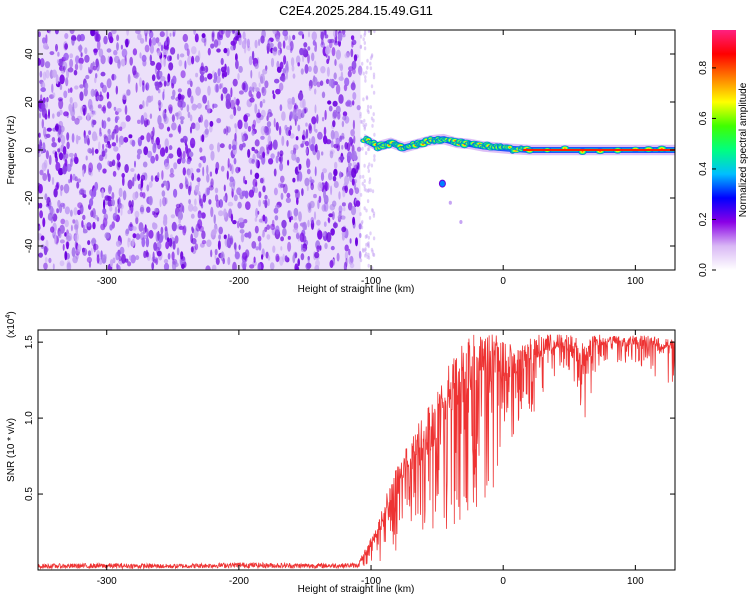  I want to click on colorbar-tick-label: 0.6, so click(703, 118).